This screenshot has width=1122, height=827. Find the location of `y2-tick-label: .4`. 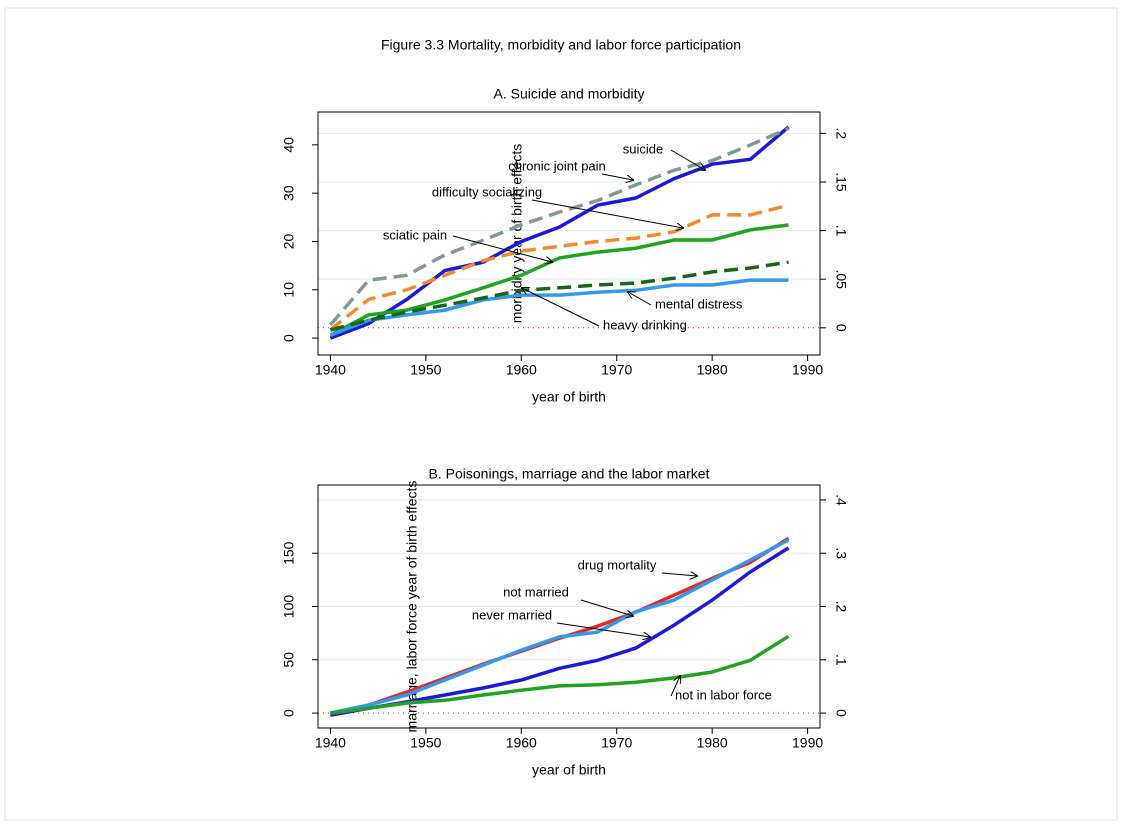

y2-tick-label: .4 is located at coordinates (841, 500).